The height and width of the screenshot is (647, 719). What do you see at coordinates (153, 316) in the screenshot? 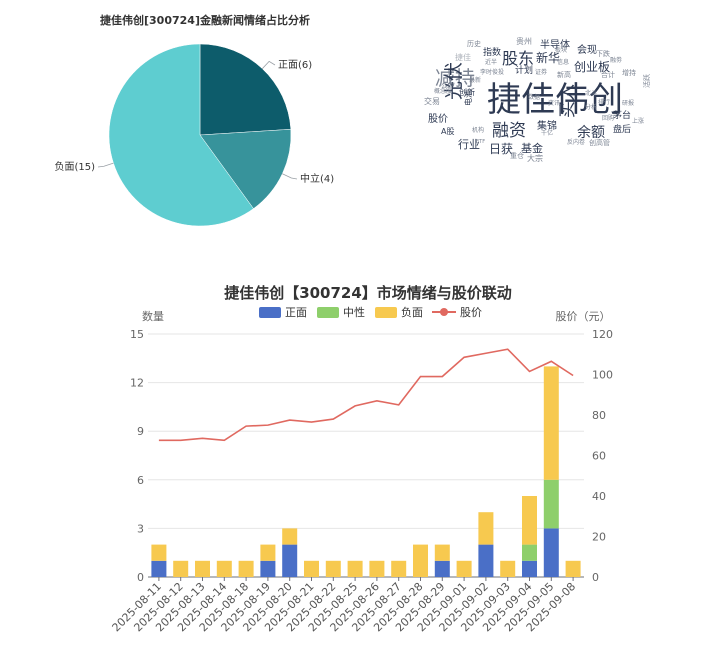
I see `left-axis-label: 数量` at bounding box center [153, 316].